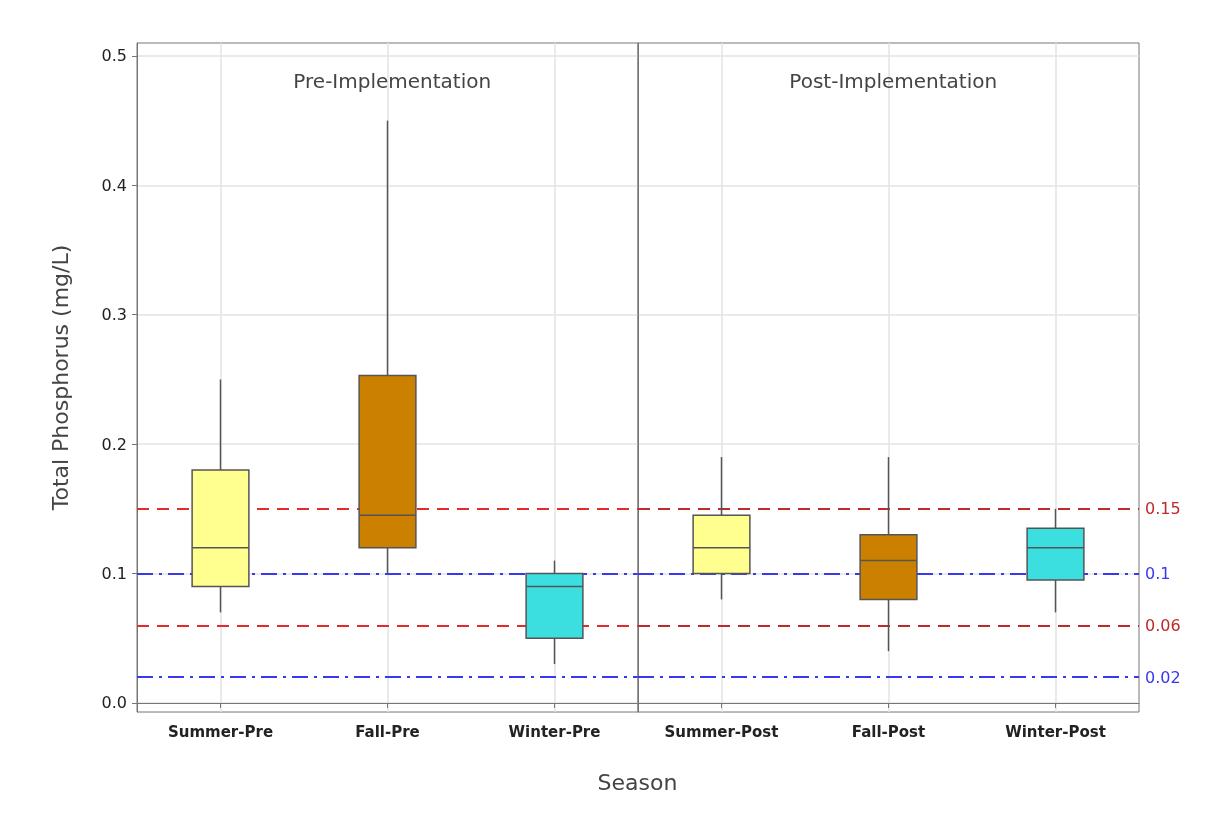  Describe the element at coordinates (721, 731) in the screenshot. I see `x-tick-label: Summer-Post` at that location.